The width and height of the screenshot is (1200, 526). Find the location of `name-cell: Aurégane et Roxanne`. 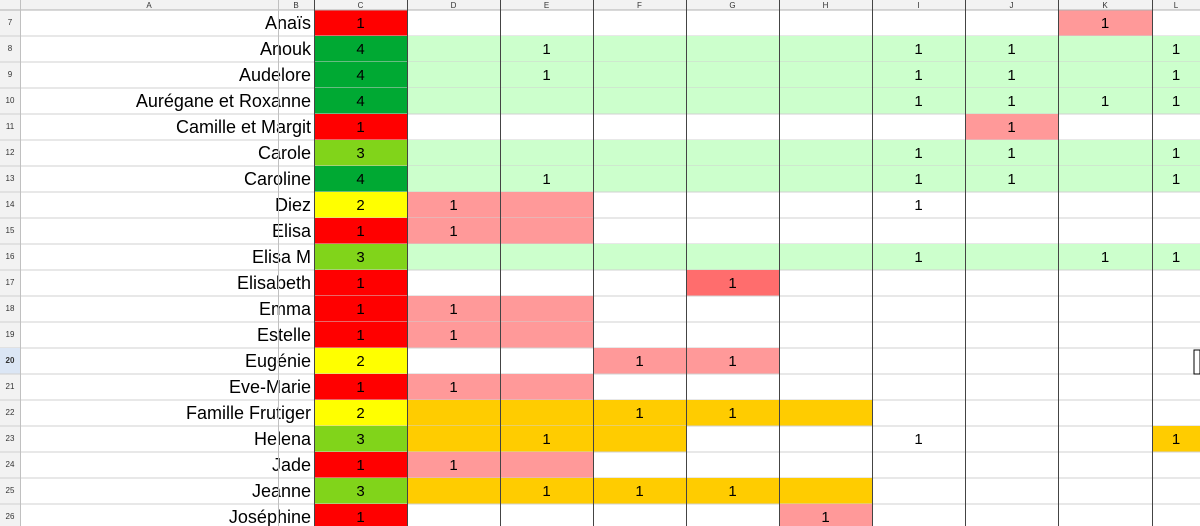

name-cell: Aurégane et Roxanne is located at coordinates (223, 101).